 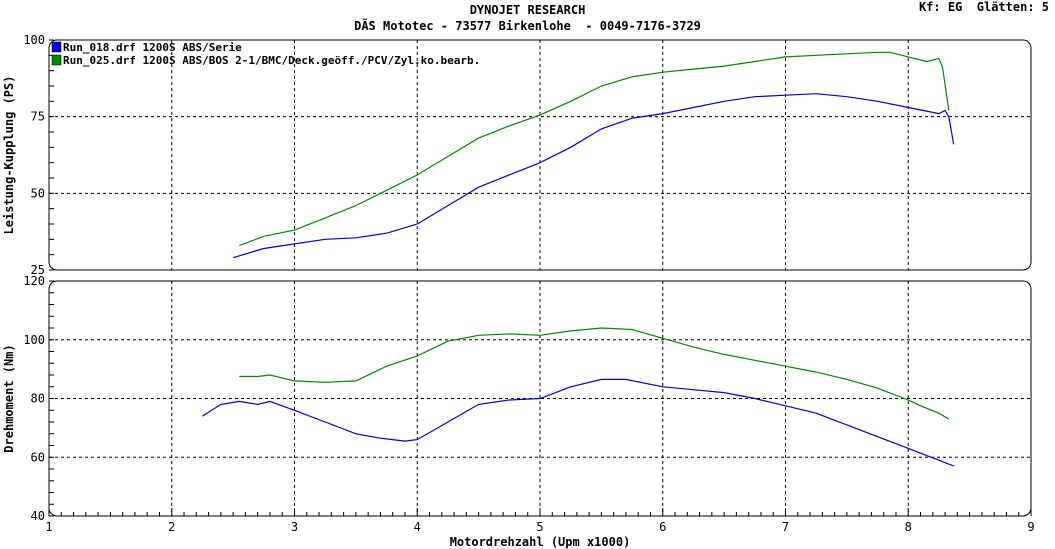 What do you see at coordinates (578, 422) in the screenshot?
I see `torque-series-1-line` at bounding box center [578, 422].